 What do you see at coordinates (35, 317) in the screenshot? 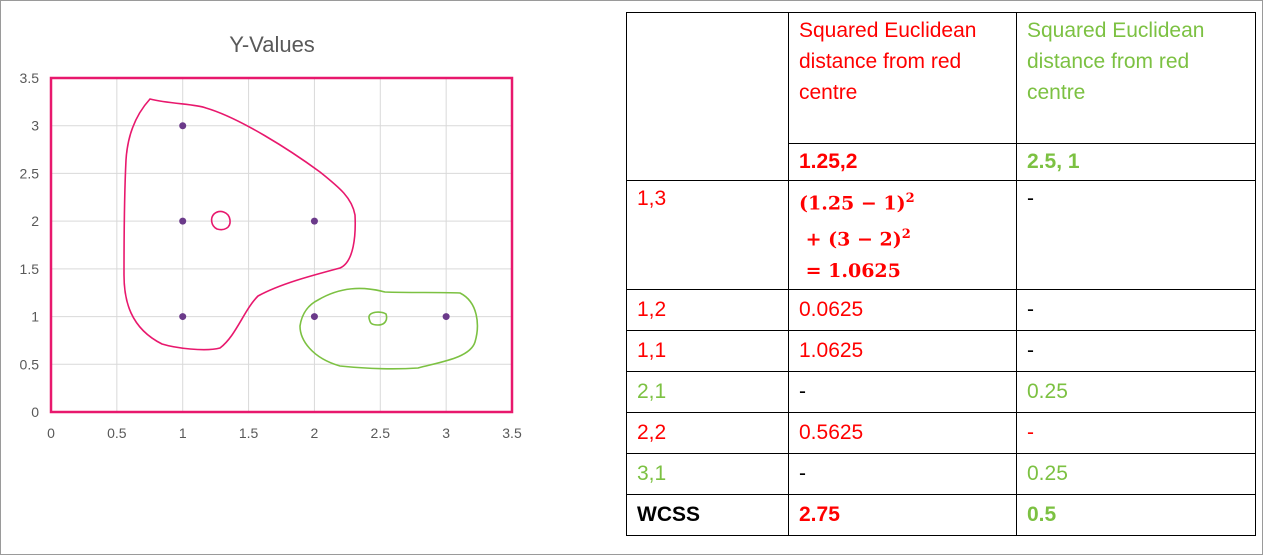
I see `y-tick-label: 1` at bounding box center [35, 317].